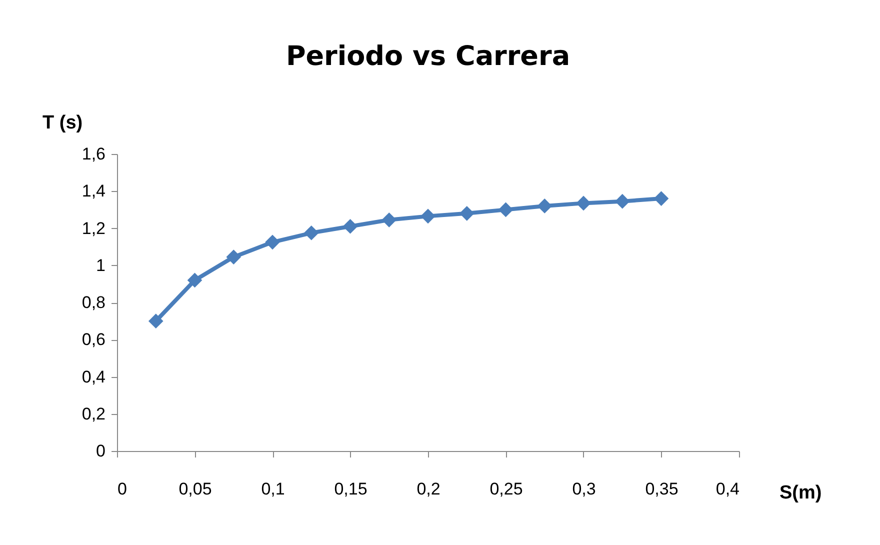  What do you see at coordinates (94, 228) in the screenshot?
I see `y-tick-label: 1,2` at bounding box center [94, 228].